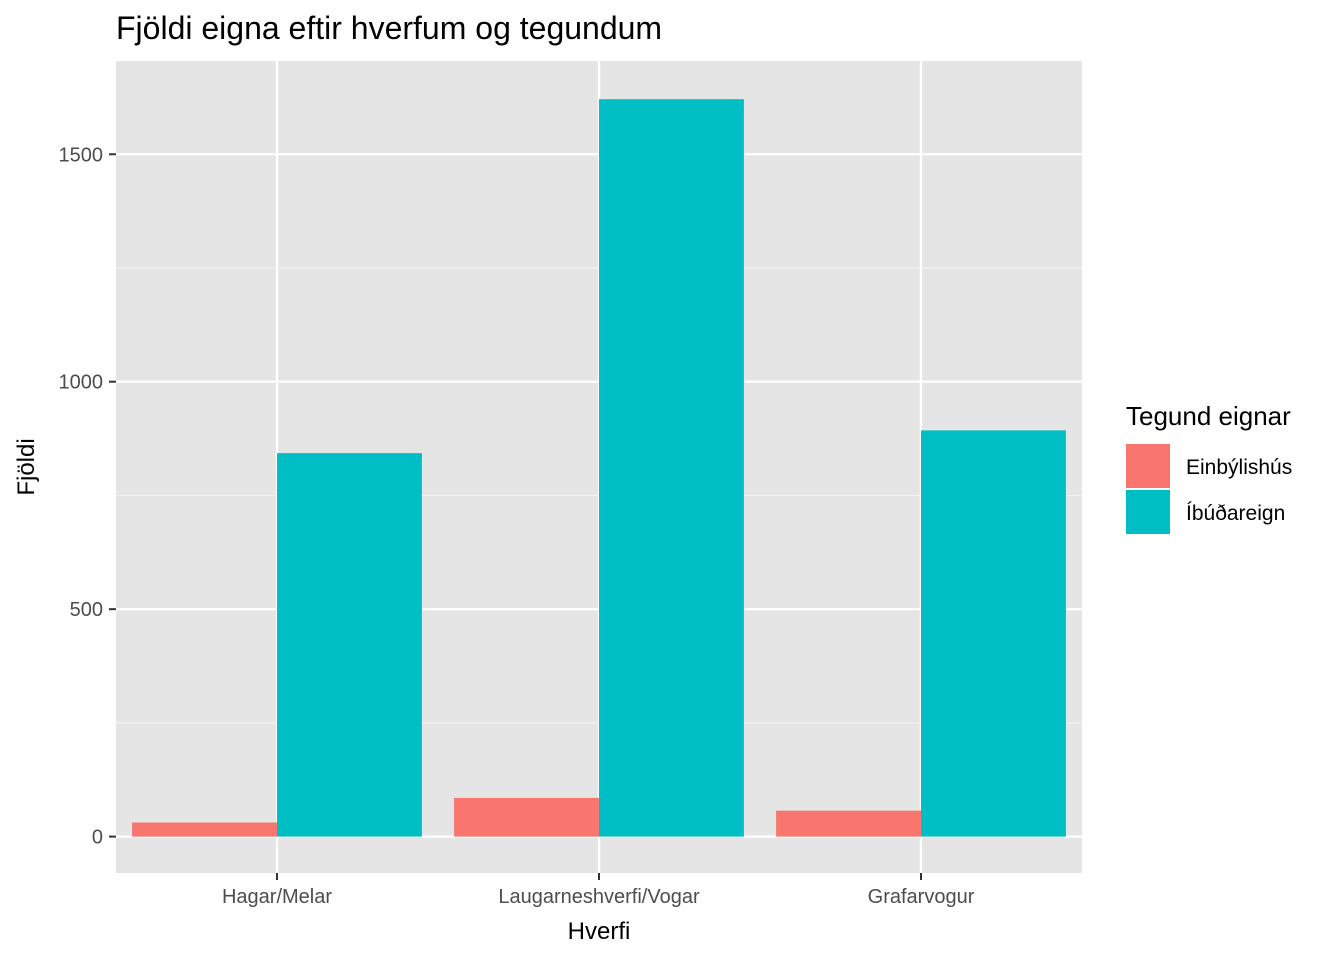 This screenshot has width=1344, height=960. Describe the element at coordinates (87, 496) in the screenshot. I see `y-axis: 0 500 1000 1500` at that location.